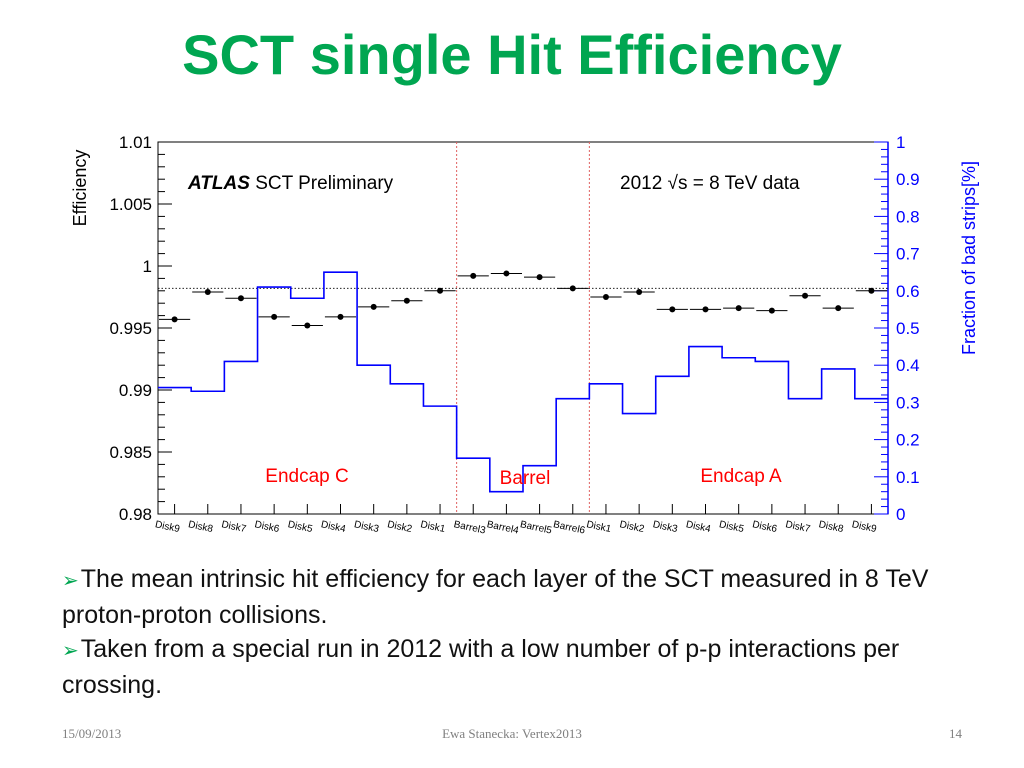 The height and width of the screenshot is (768, 1024). Describe the element at coordinates (908, 216) in the screenshot. I see `y2-tick-label: 0.8` at that location.